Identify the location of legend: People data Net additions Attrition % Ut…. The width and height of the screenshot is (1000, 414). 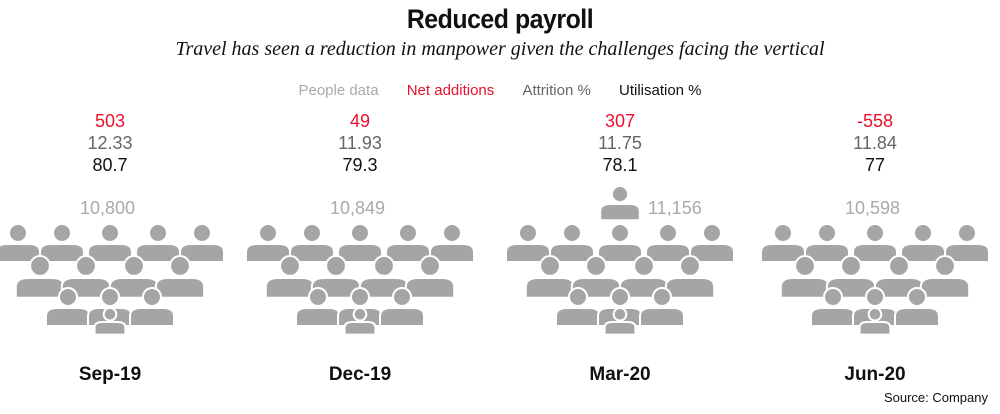
(500, 90).